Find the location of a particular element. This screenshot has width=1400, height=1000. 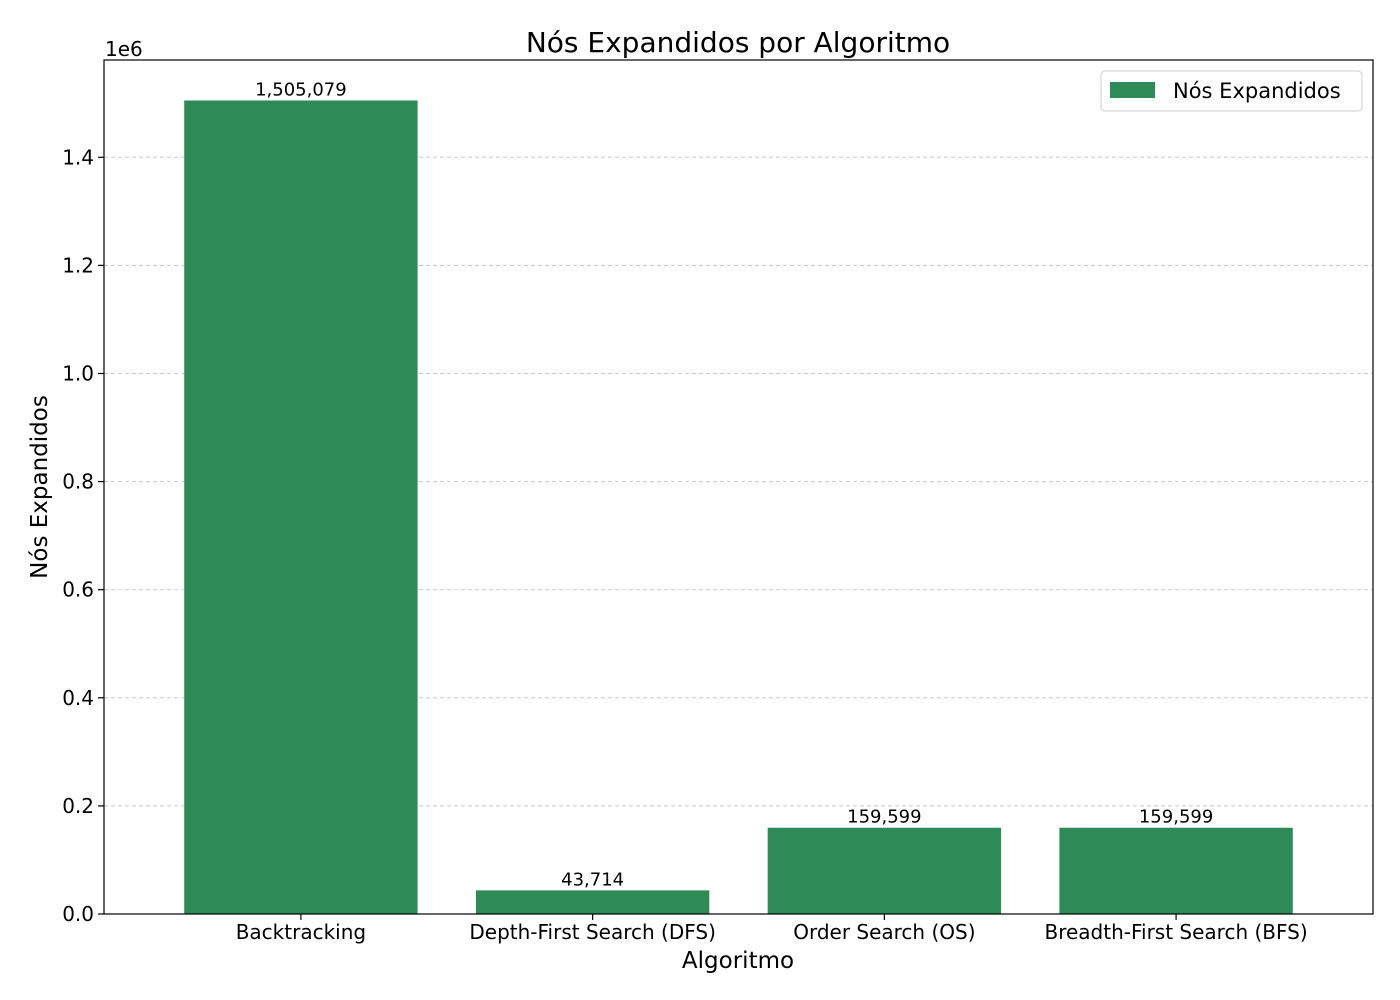

legend-frame is located at coordinates (1231, 91).